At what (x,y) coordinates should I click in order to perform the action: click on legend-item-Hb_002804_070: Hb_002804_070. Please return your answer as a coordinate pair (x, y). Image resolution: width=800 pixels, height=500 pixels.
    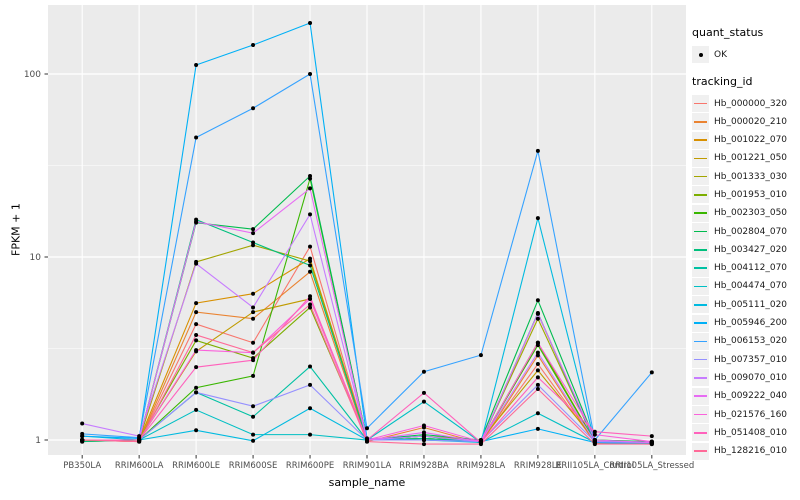
    Looking at the image, I should click on (745, 232).